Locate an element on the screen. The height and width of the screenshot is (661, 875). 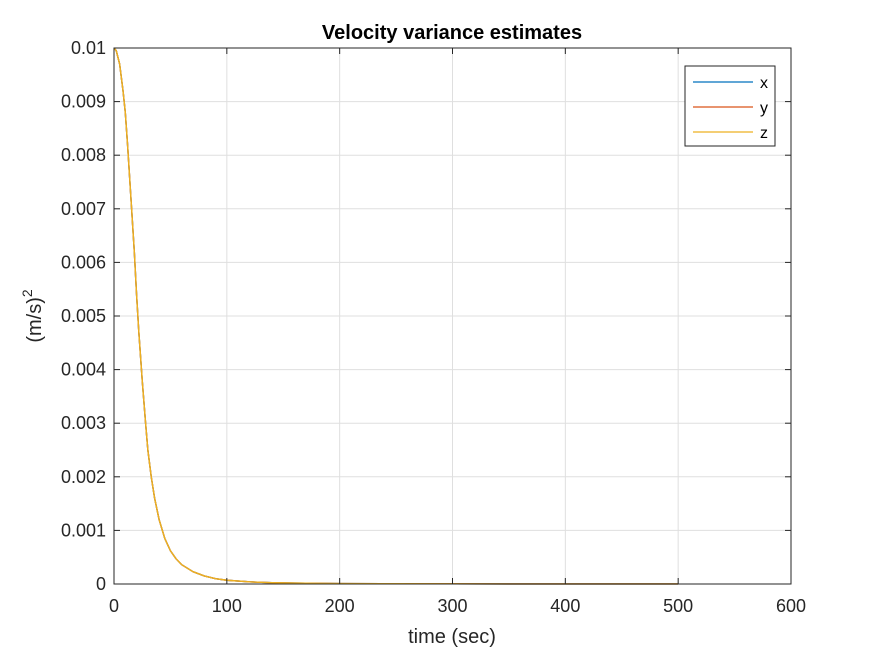
y-axis-label-base: (m/s) is located at coordinates (35, 320).